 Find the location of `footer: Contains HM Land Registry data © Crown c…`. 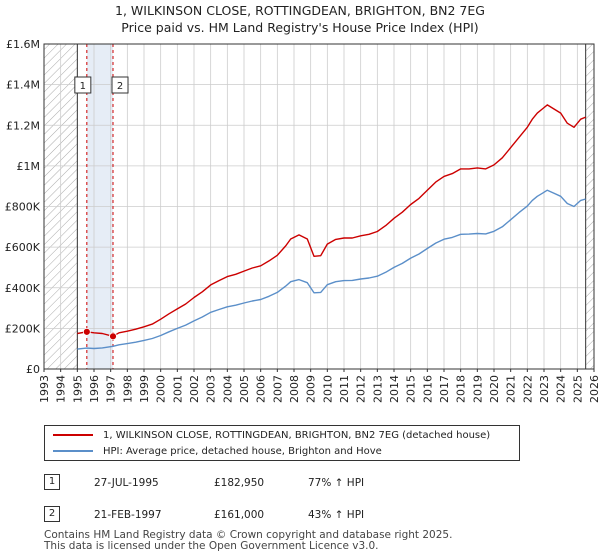

footer: Contains HM Land Registry data © Crown c… is located at coordinates (248, 541).